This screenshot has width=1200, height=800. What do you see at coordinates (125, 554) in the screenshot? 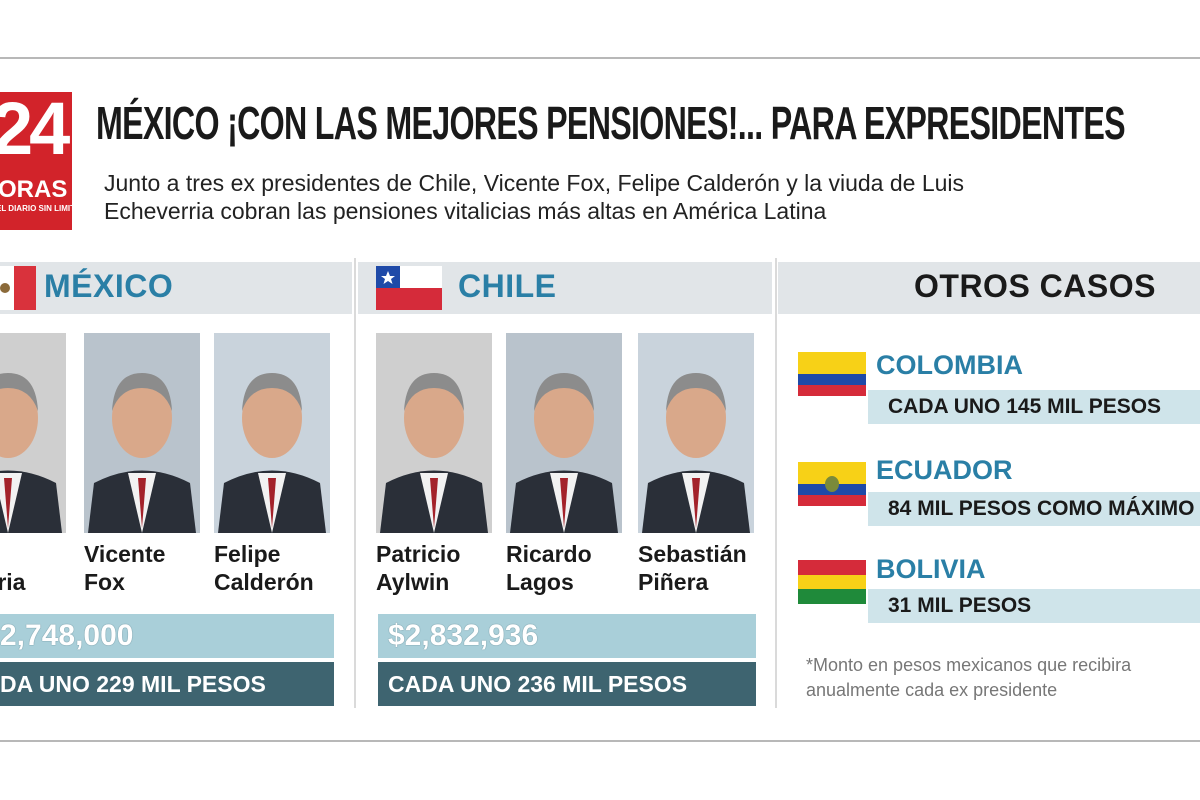
I see `person-name: Vicente` at bounding box center [125, 554].